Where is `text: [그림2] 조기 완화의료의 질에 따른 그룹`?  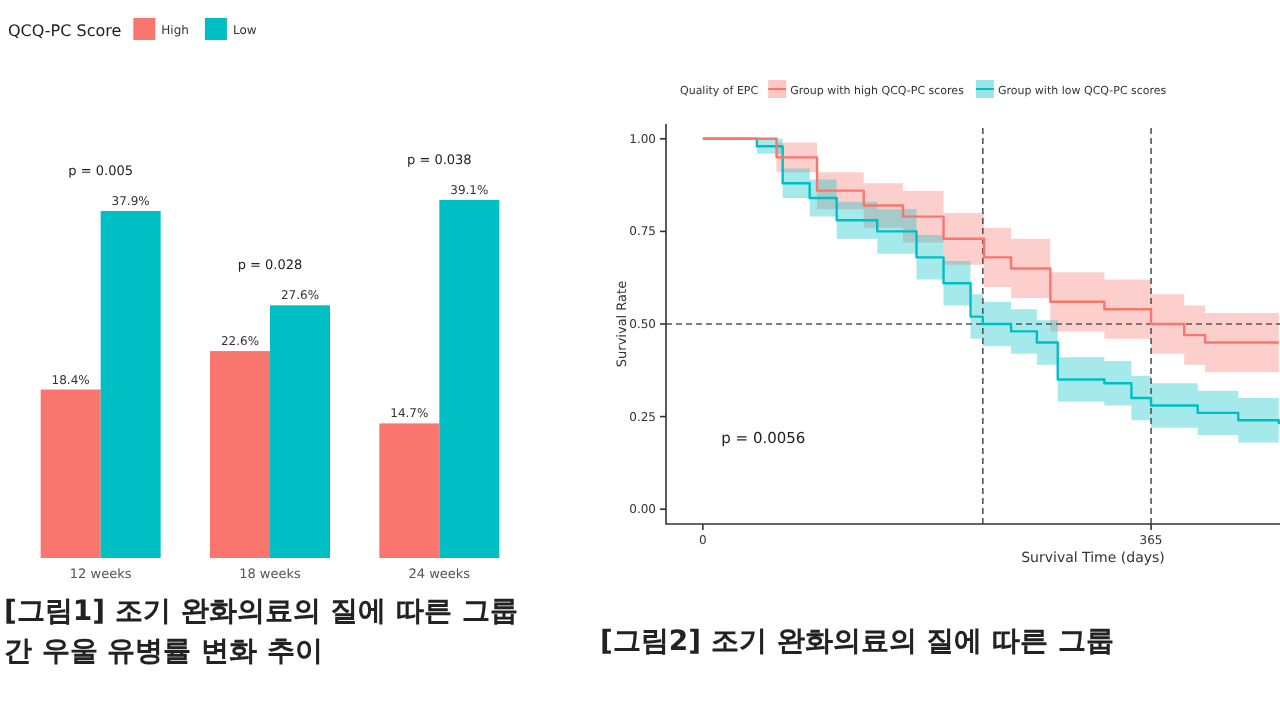 text: [그림2] 조기 완화의료의 질에 따른 그룹 is located at coordinates (857, 642).